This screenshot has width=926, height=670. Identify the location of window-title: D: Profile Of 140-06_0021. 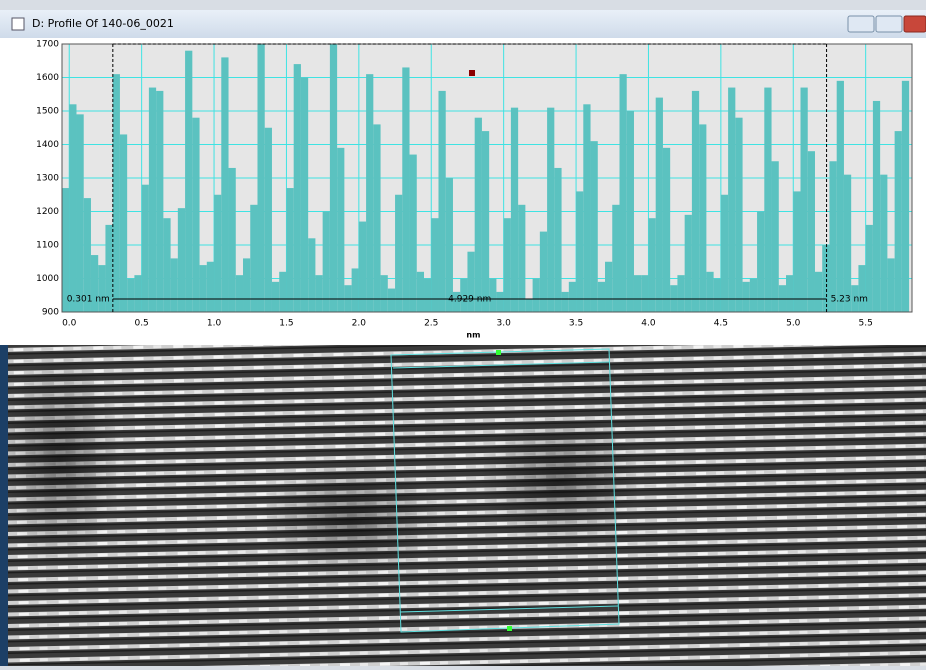
(103, 23).